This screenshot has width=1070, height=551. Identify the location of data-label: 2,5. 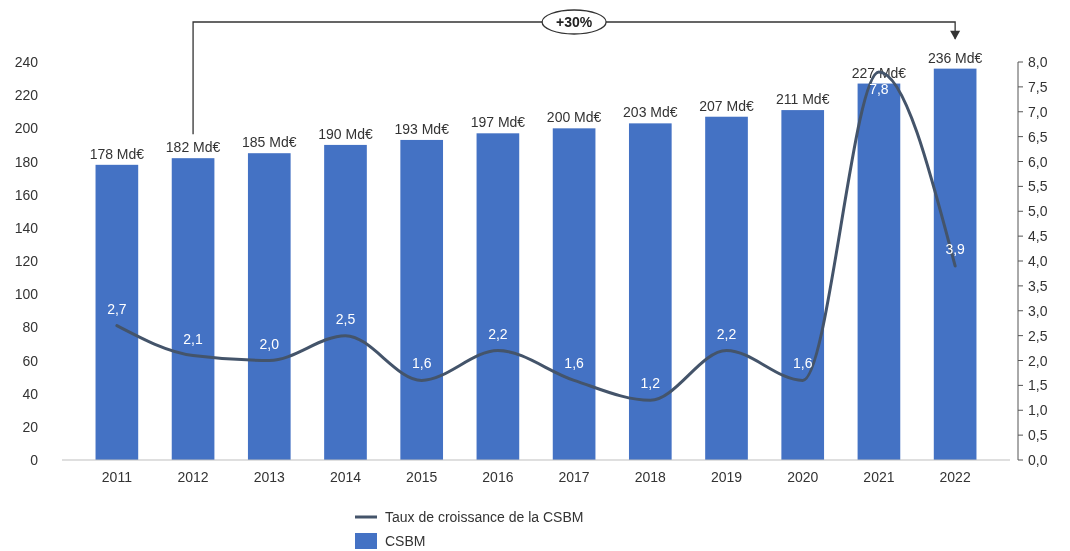
(345, 318).